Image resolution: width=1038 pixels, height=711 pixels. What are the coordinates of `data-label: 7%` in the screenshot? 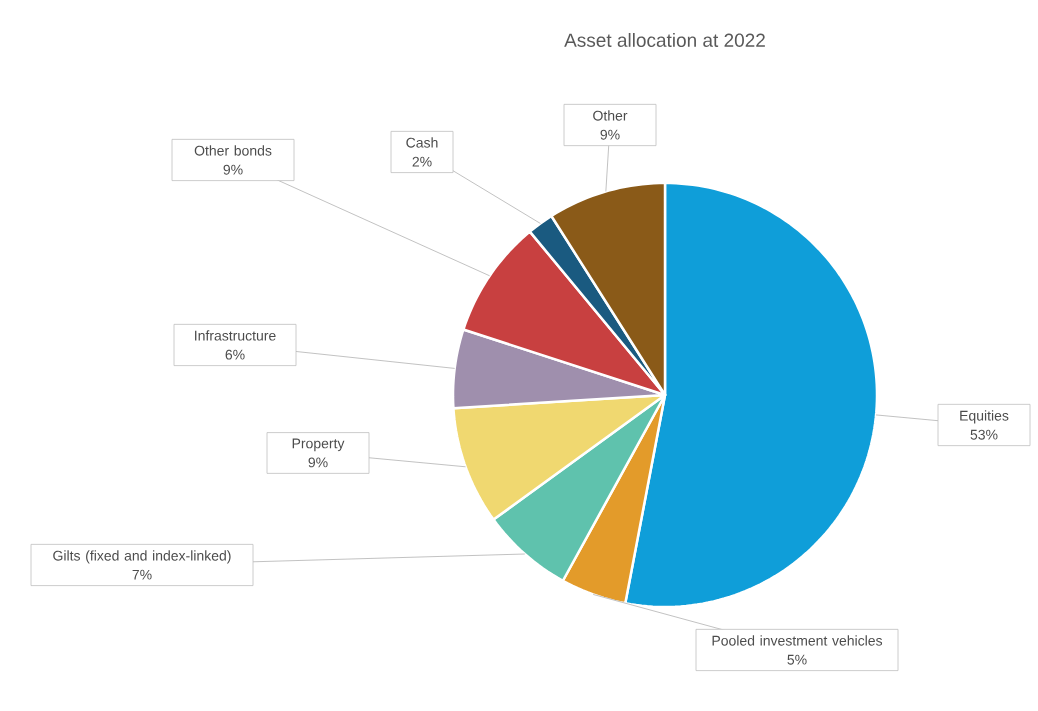 It's located at (142, 574).